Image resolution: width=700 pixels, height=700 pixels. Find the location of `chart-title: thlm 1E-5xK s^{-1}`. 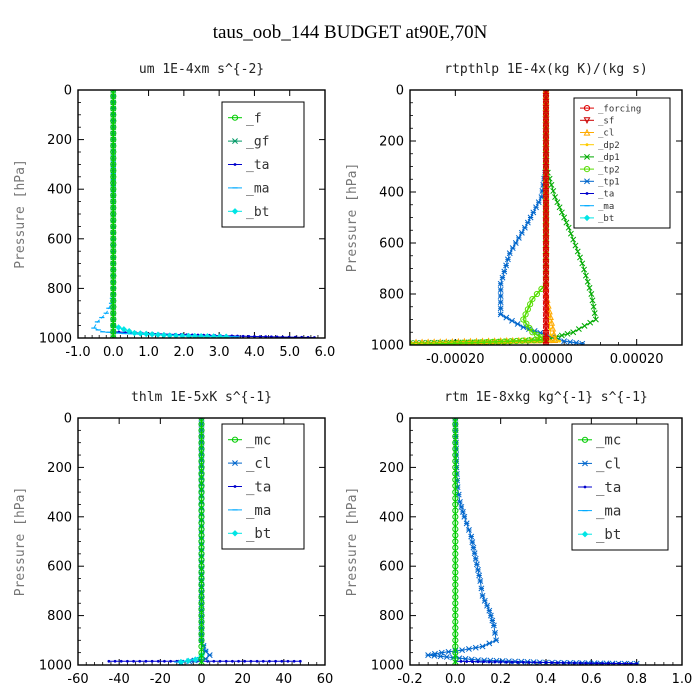

chart-title: thlm 1E-5xK s^{-1} is located at coordinates (201, 397).